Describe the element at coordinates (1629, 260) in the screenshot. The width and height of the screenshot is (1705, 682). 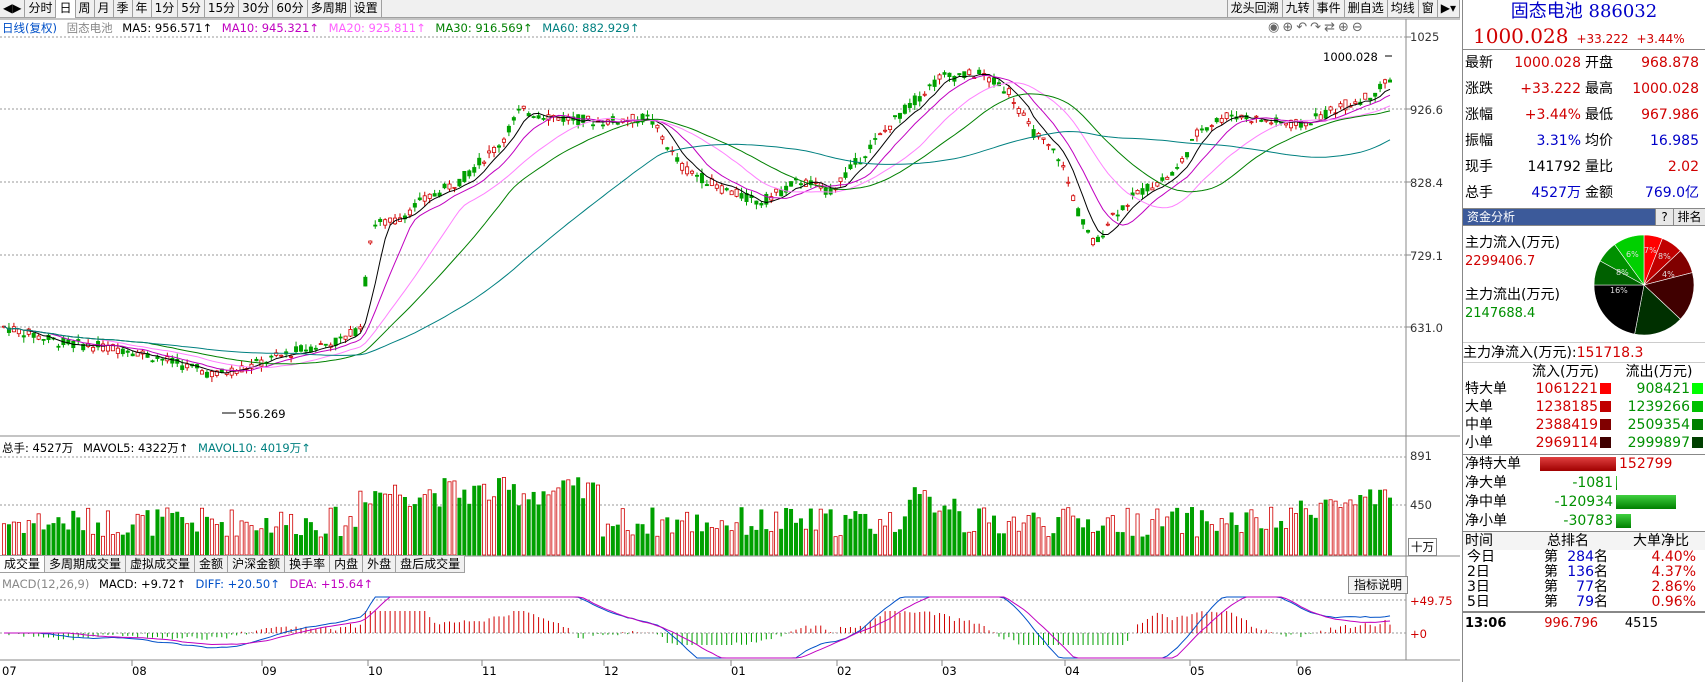
I see `pie-slice` at that location.